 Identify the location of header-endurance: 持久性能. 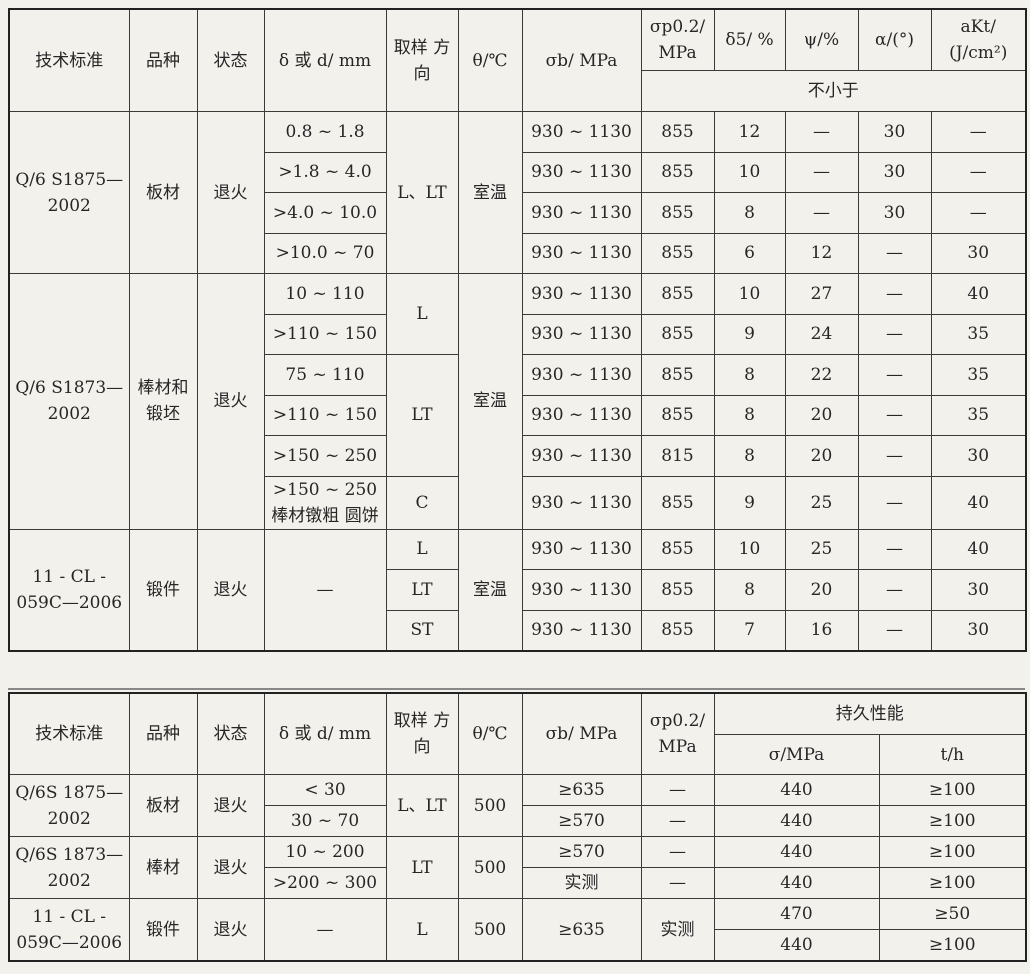
(870, 713).